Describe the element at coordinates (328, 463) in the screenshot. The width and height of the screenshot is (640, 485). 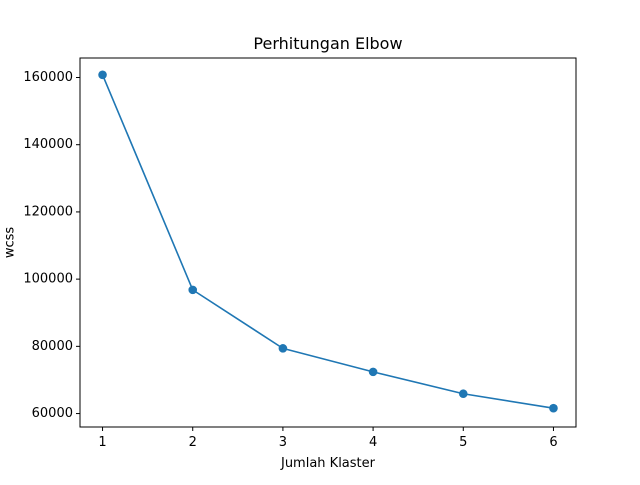
I see `x-axis-label: Jumlah Klaster` at that location.